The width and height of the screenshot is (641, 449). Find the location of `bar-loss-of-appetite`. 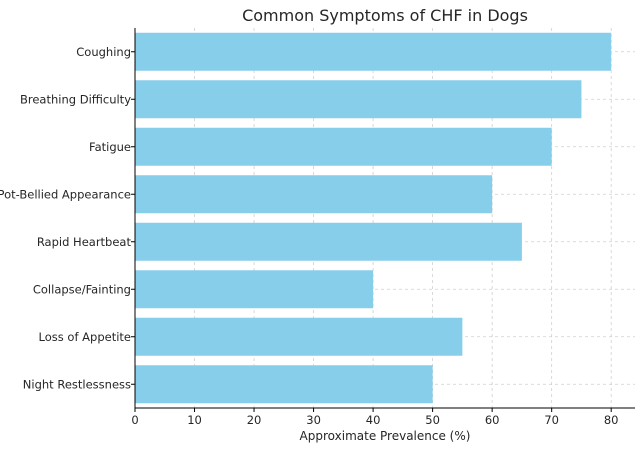

bar-loss-of-appetite is located at coordinates (299, 336).